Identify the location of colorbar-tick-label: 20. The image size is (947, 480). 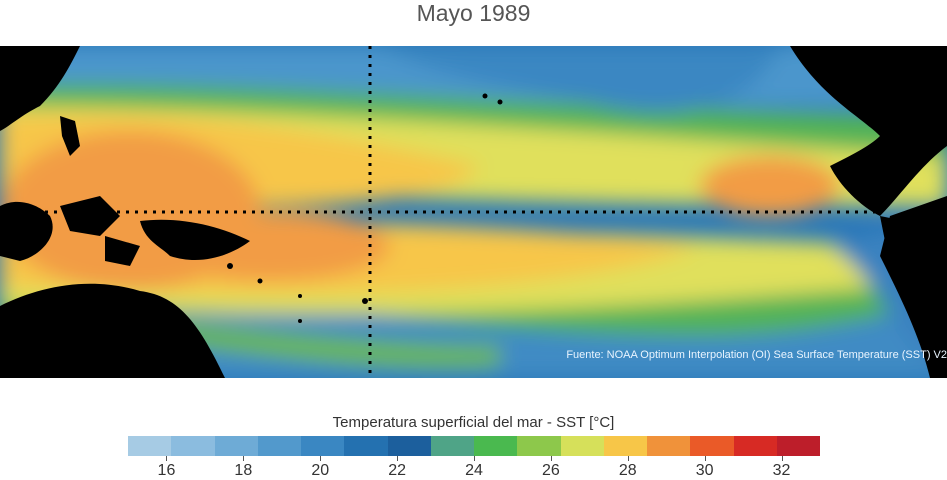
(320, 470).